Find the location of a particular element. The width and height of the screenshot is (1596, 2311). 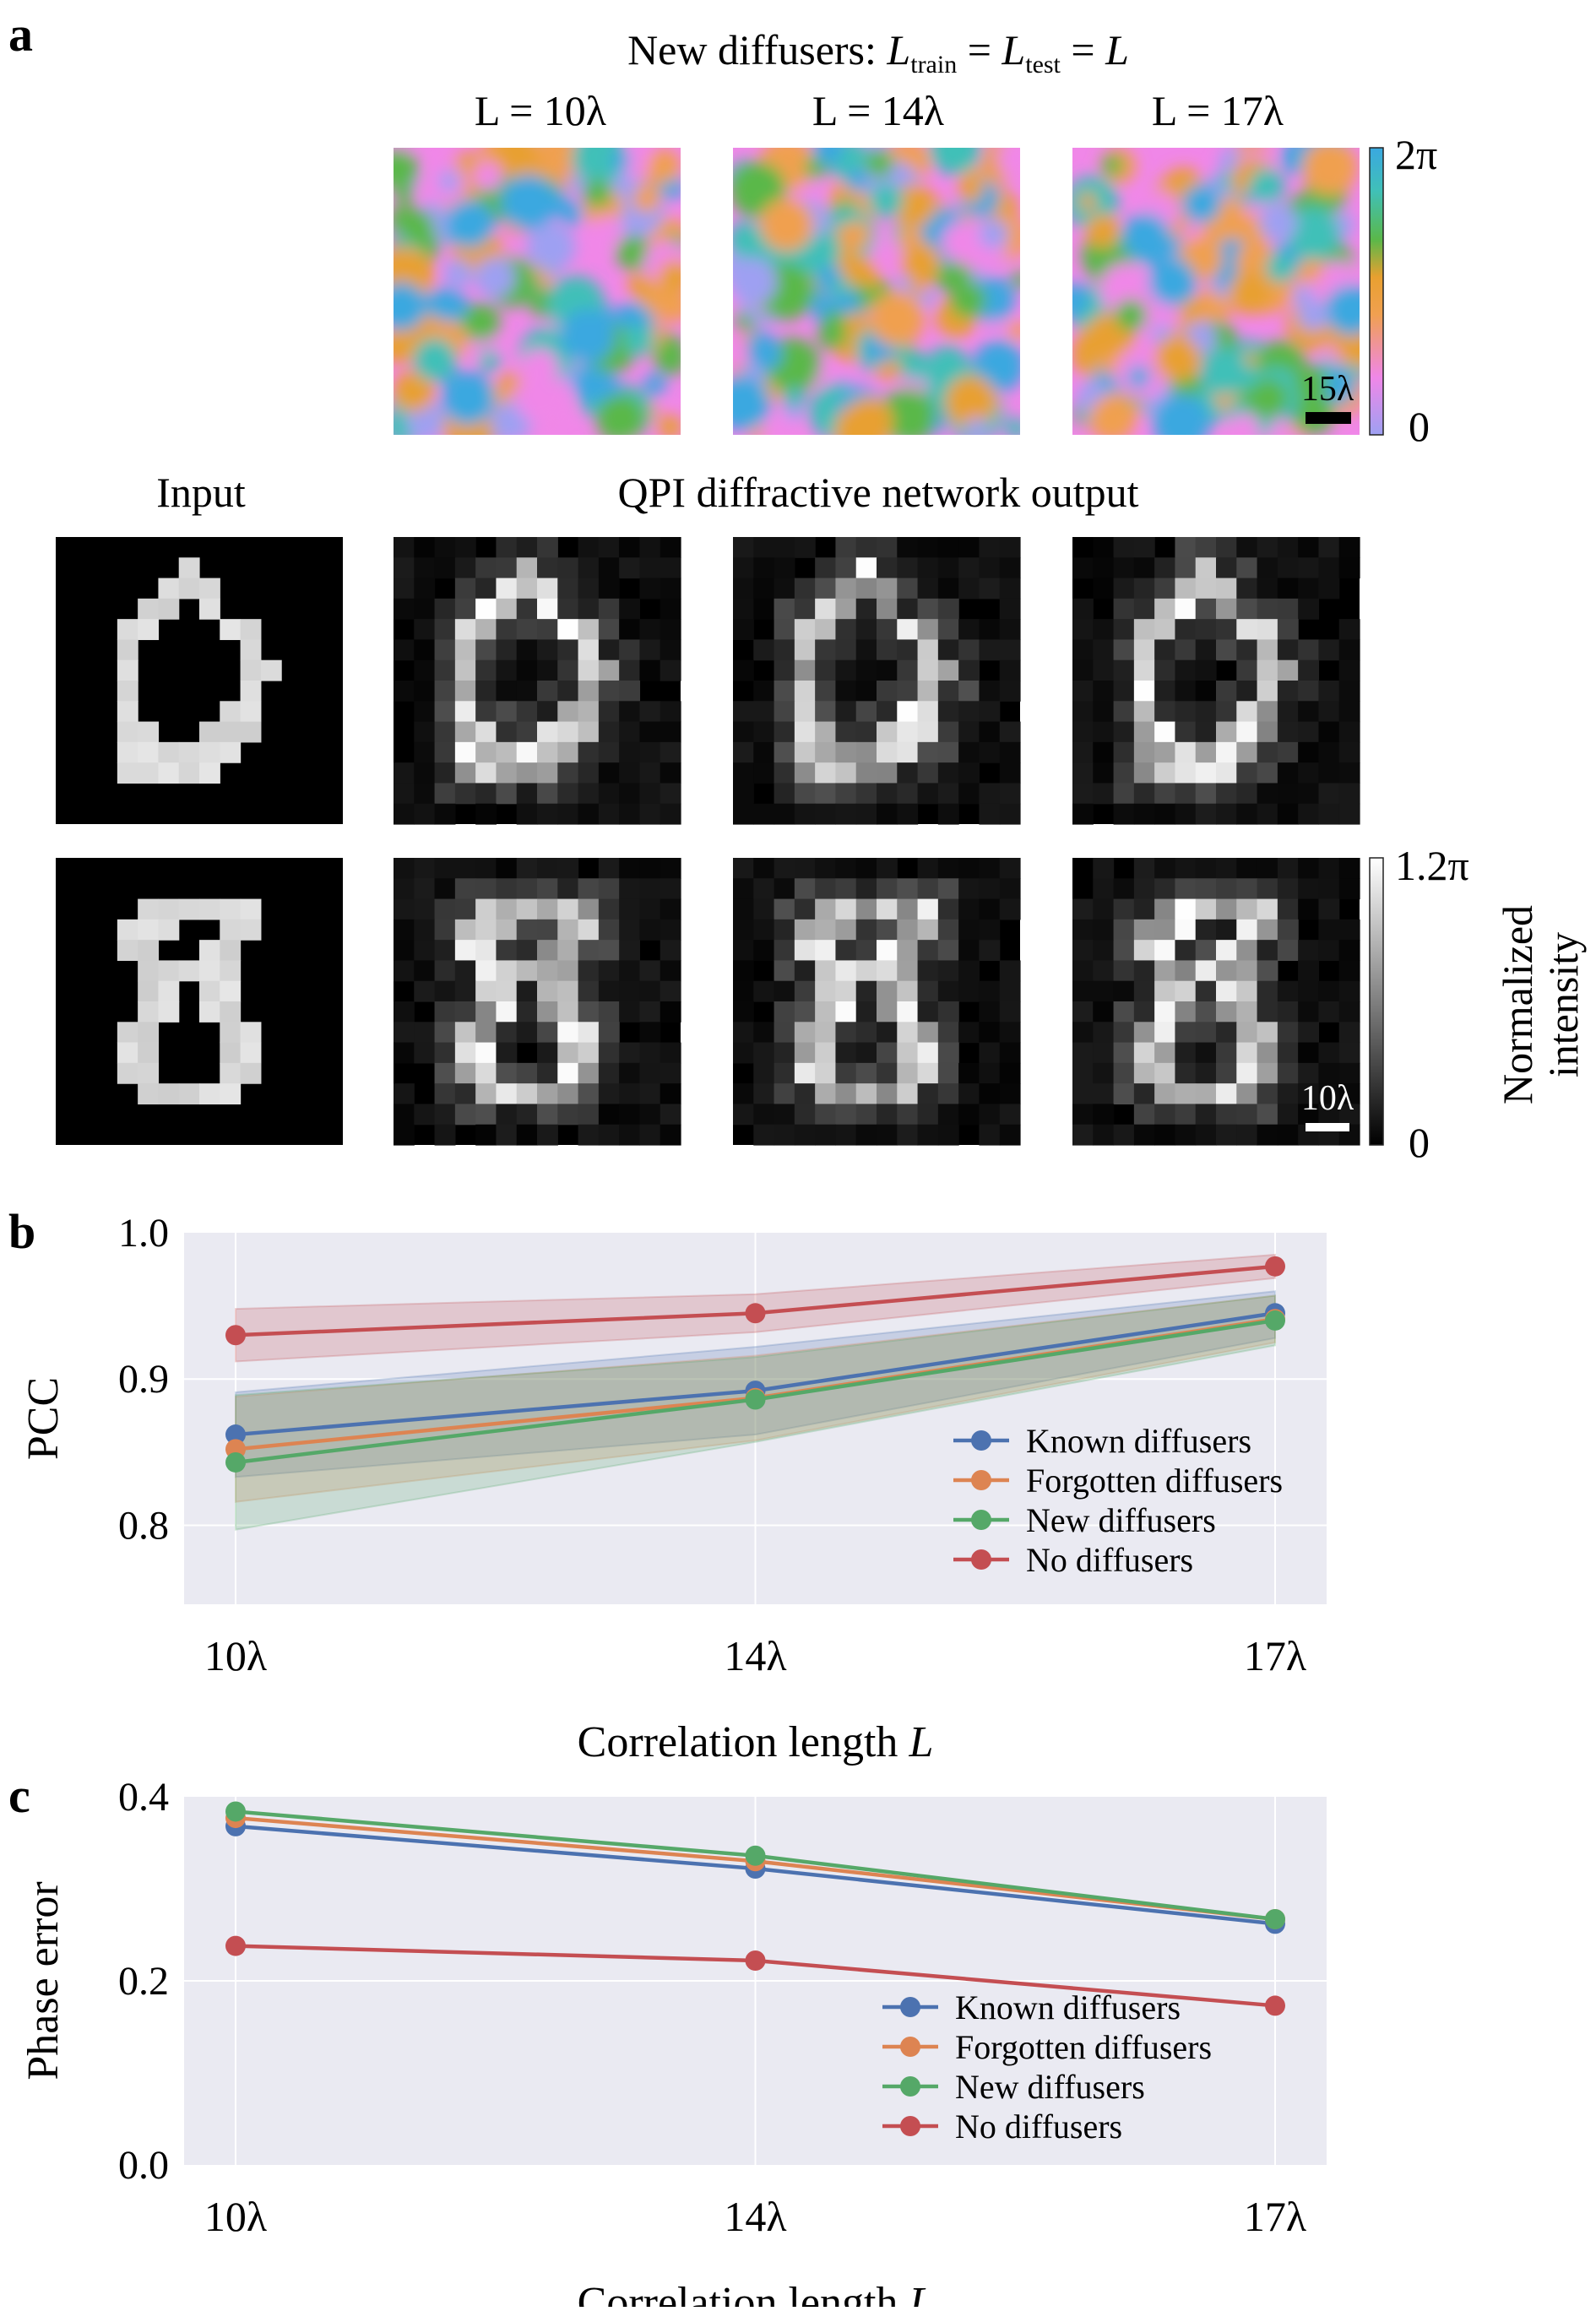

diffuser-label-1: L = 10λ is located at coordinates (540, 110).